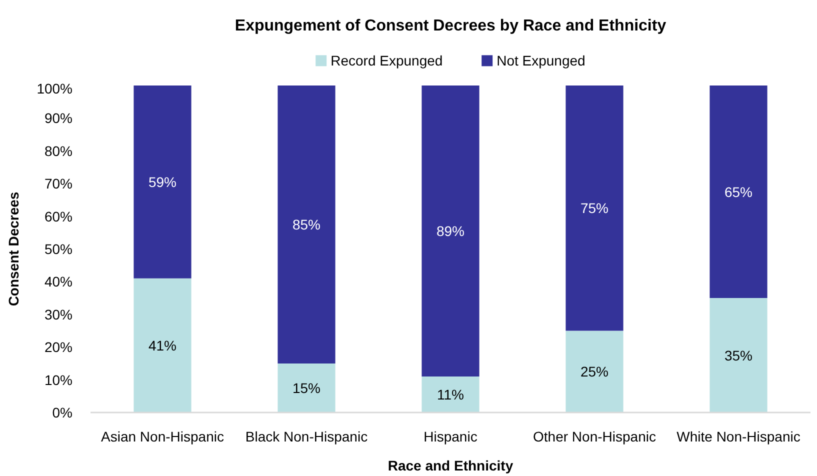 Image resolution: width=817 pixels, height=476 pixels. Describe the element at coordinates (541, 60) in the screenshot. I see `legend-label: Not Expunged` at that location.